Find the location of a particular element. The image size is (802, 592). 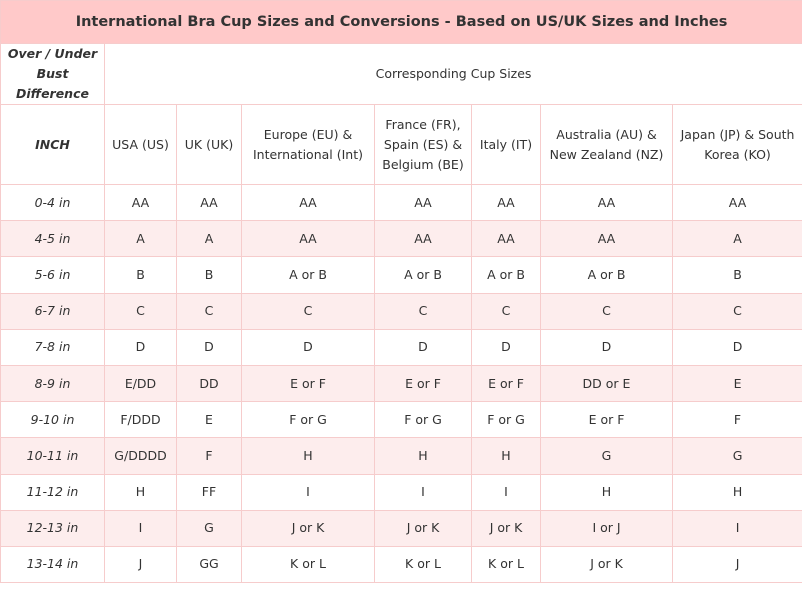

row-label: 5-6 in is located at coordinates (52, 275).